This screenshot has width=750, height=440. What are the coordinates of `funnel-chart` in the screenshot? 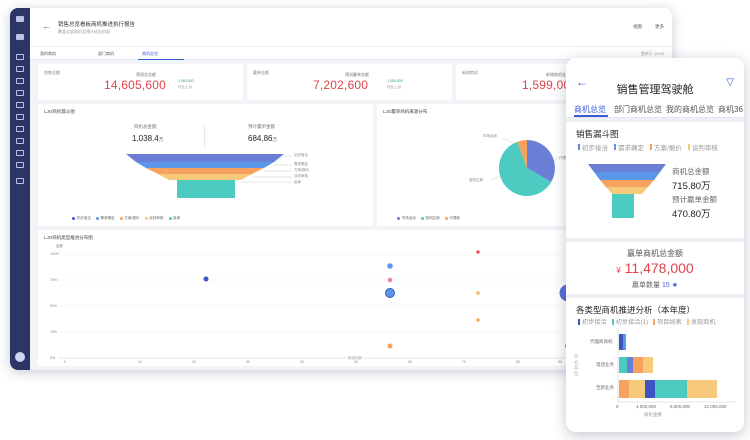 It's located at (209, 176).